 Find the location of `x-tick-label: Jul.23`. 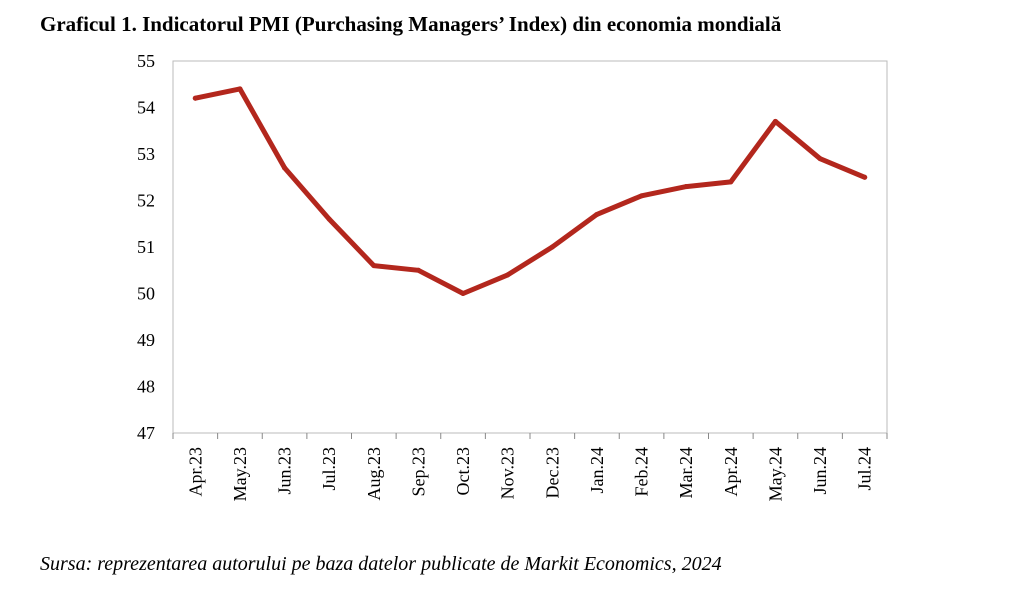

x-tick-label: Jul.23 is located at coordinates (329, 469).